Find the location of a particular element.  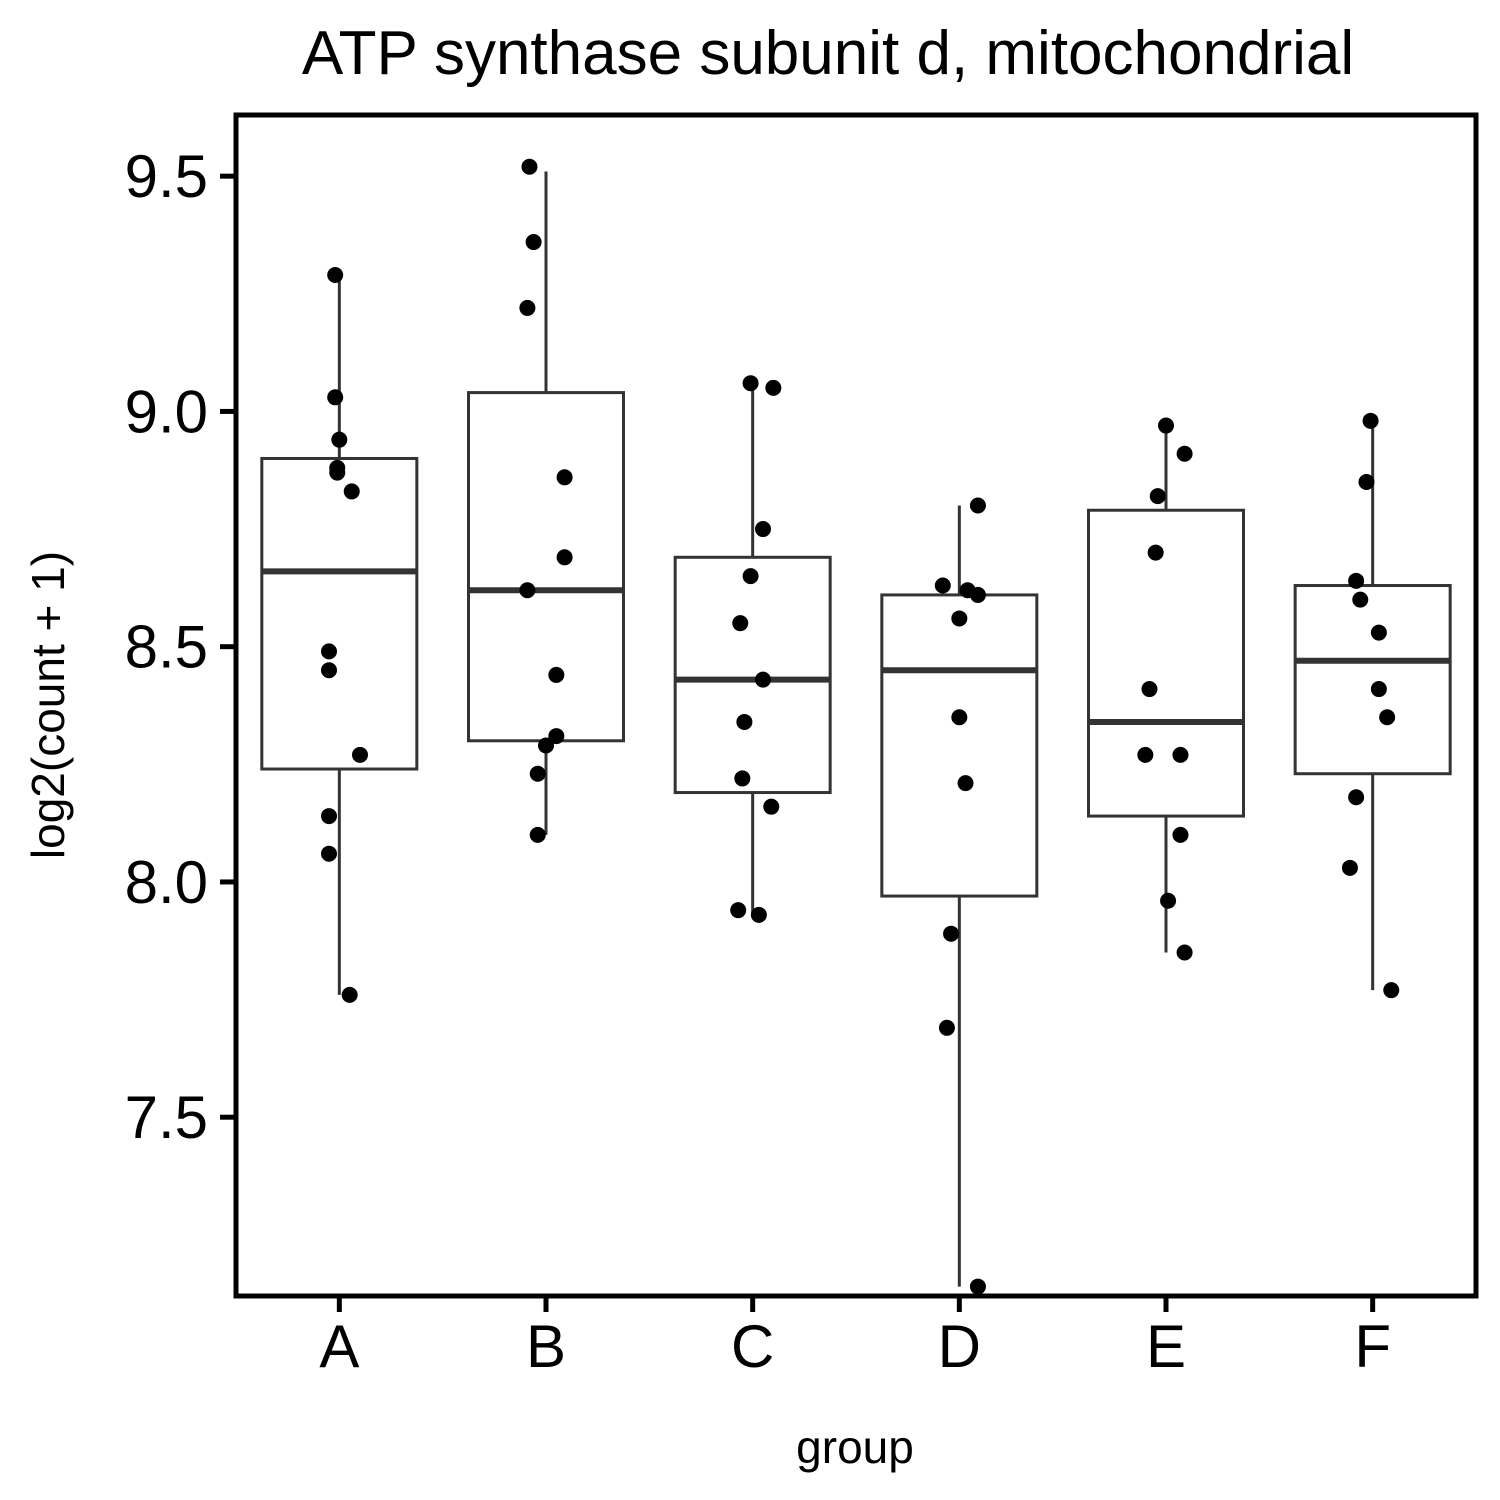

x-tick-label: E is located at coordinates (1166, 1346).